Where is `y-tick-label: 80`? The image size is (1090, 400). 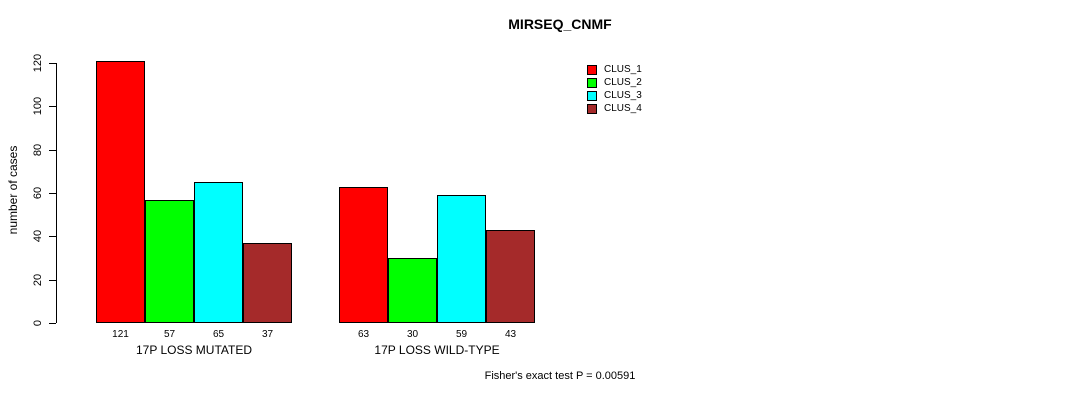 y-tick-label: 80 is located at coordinates (38, 149).